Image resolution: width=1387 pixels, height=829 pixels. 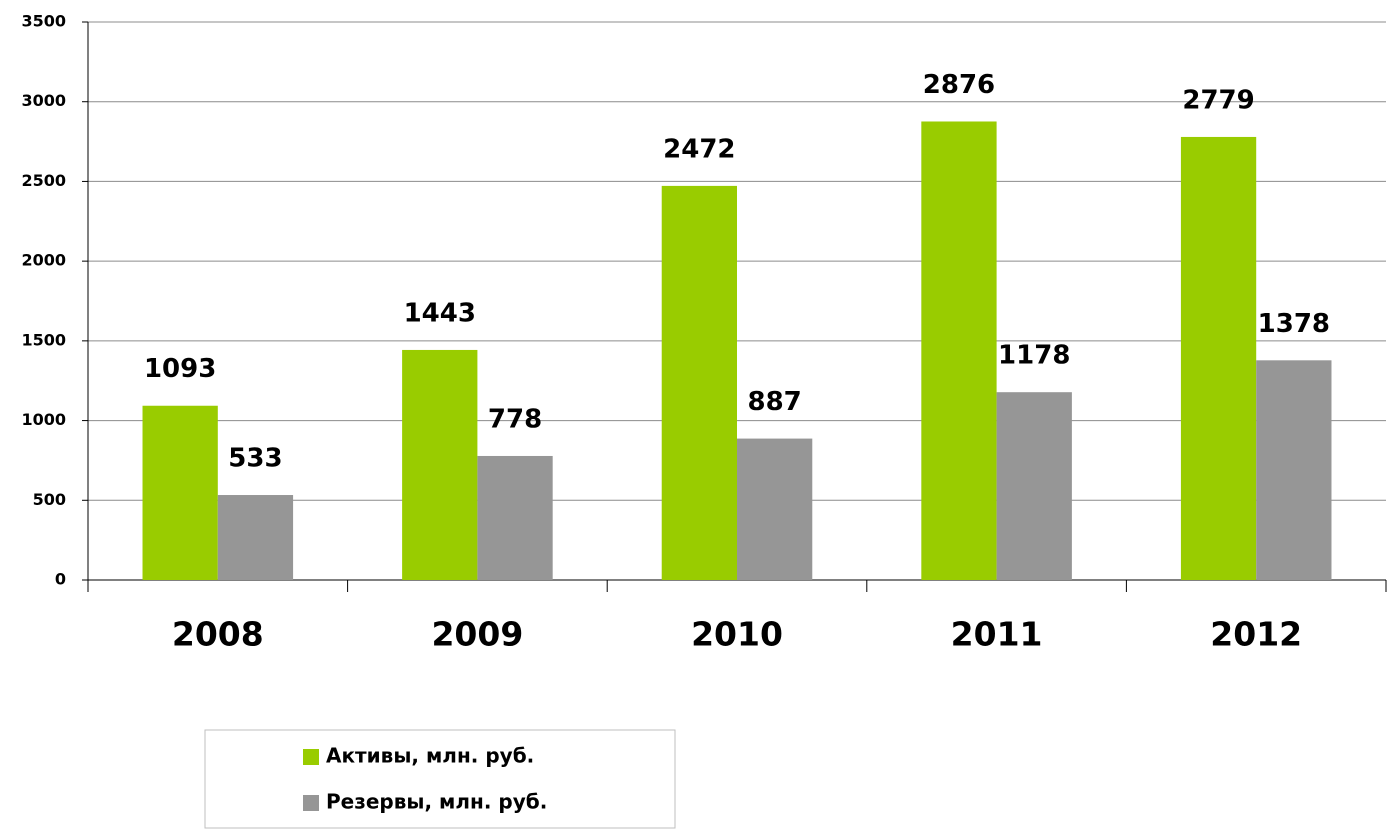 I want to click on y-tick-label: 500, so click(x=49, y=499).